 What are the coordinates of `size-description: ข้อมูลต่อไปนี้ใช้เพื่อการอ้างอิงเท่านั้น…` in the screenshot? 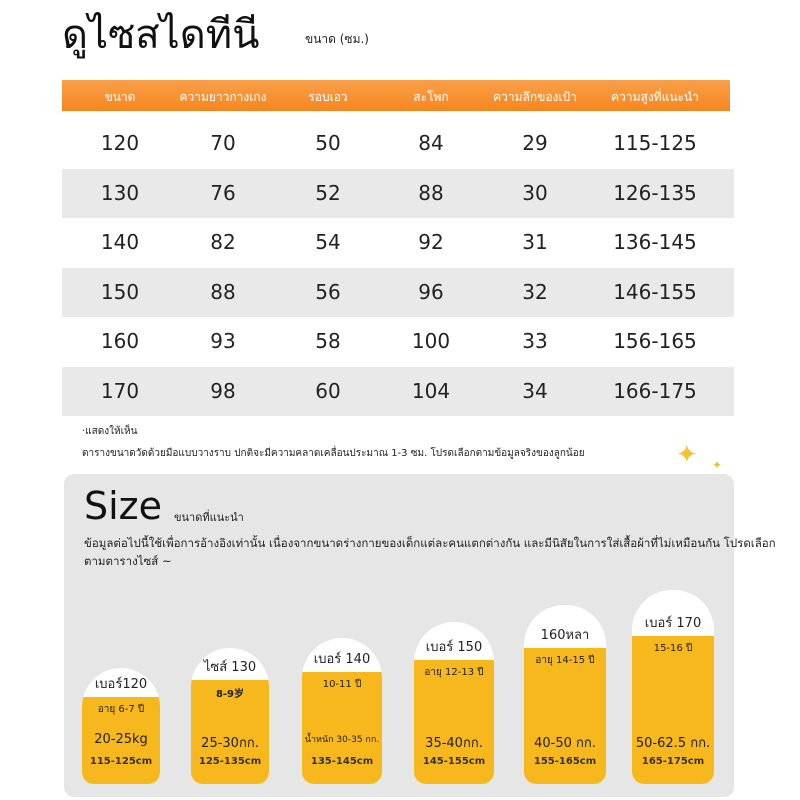 It's located at (430, 552).